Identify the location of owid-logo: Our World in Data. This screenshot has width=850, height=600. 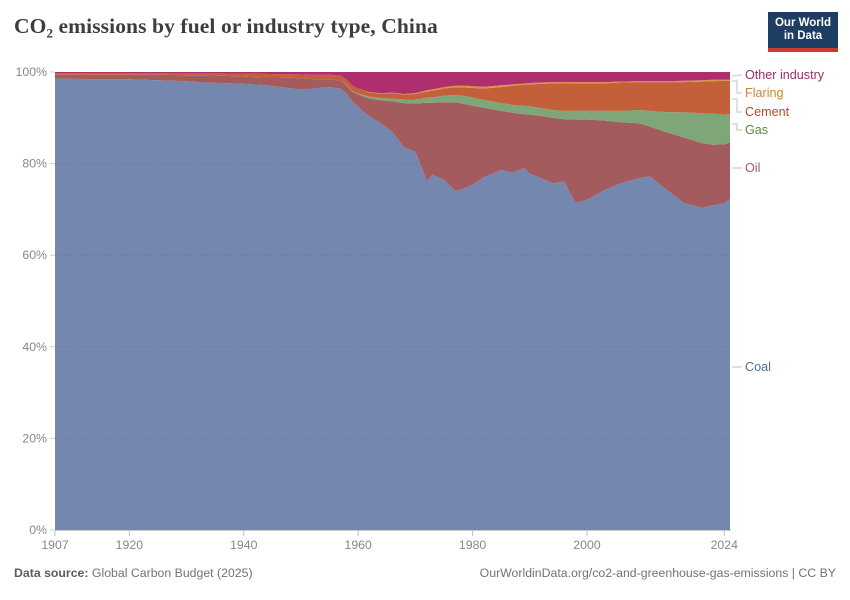
(803, 32).